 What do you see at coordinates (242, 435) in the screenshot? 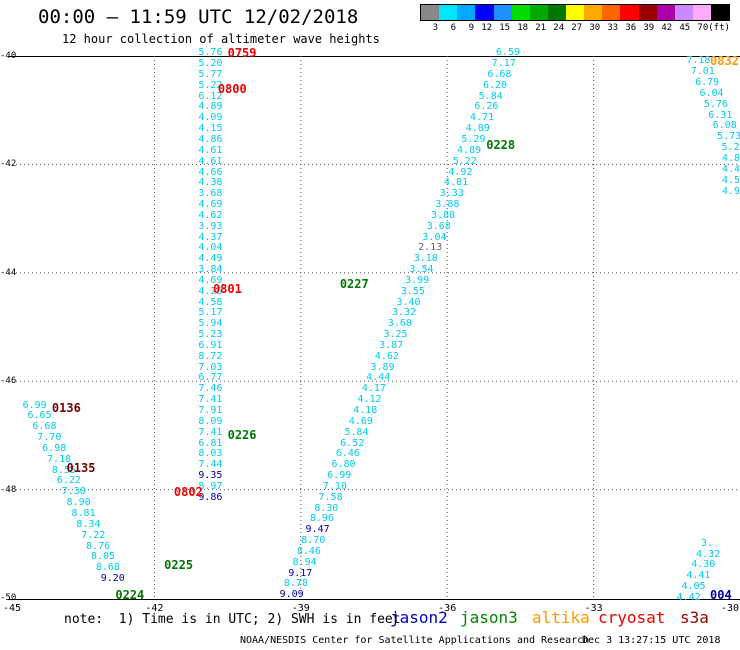
I see `pass-time-label: 0226` at bounding box center [242, 435].